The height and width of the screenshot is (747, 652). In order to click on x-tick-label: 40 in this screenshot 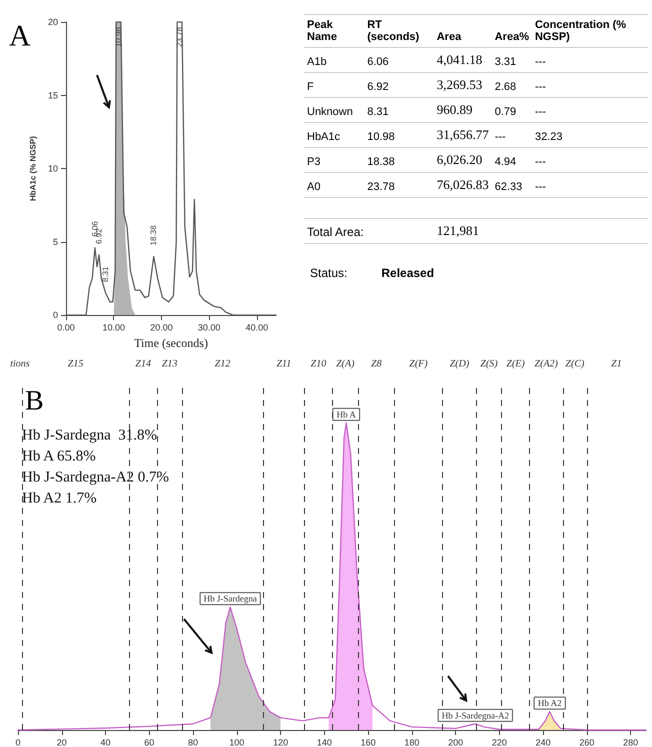, I will do `click(105, 742)`.